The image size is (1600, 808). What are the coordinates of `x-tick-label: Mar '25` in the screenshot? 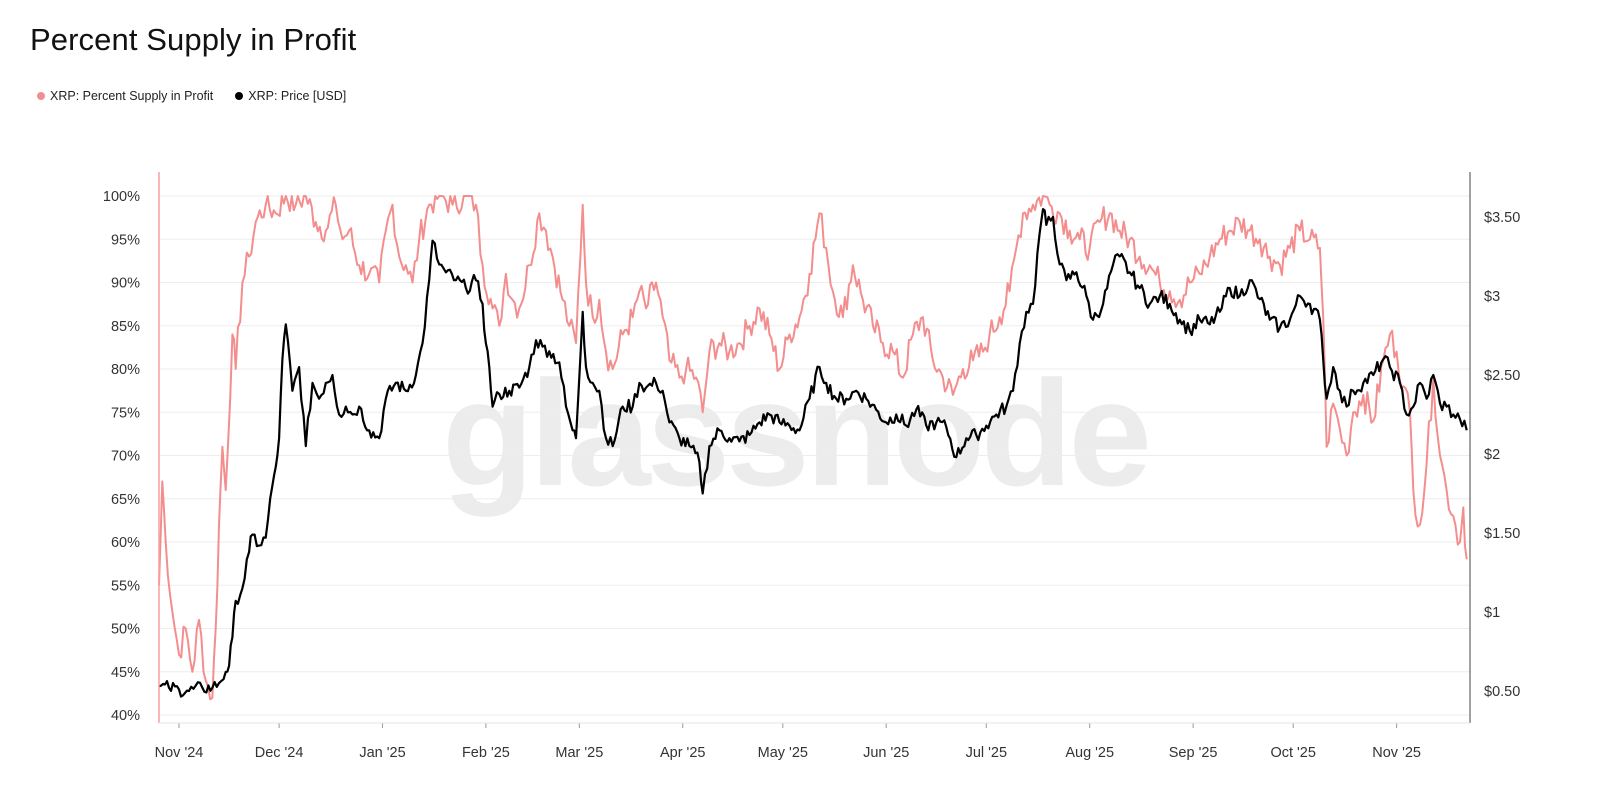 It's located at (579, 753).